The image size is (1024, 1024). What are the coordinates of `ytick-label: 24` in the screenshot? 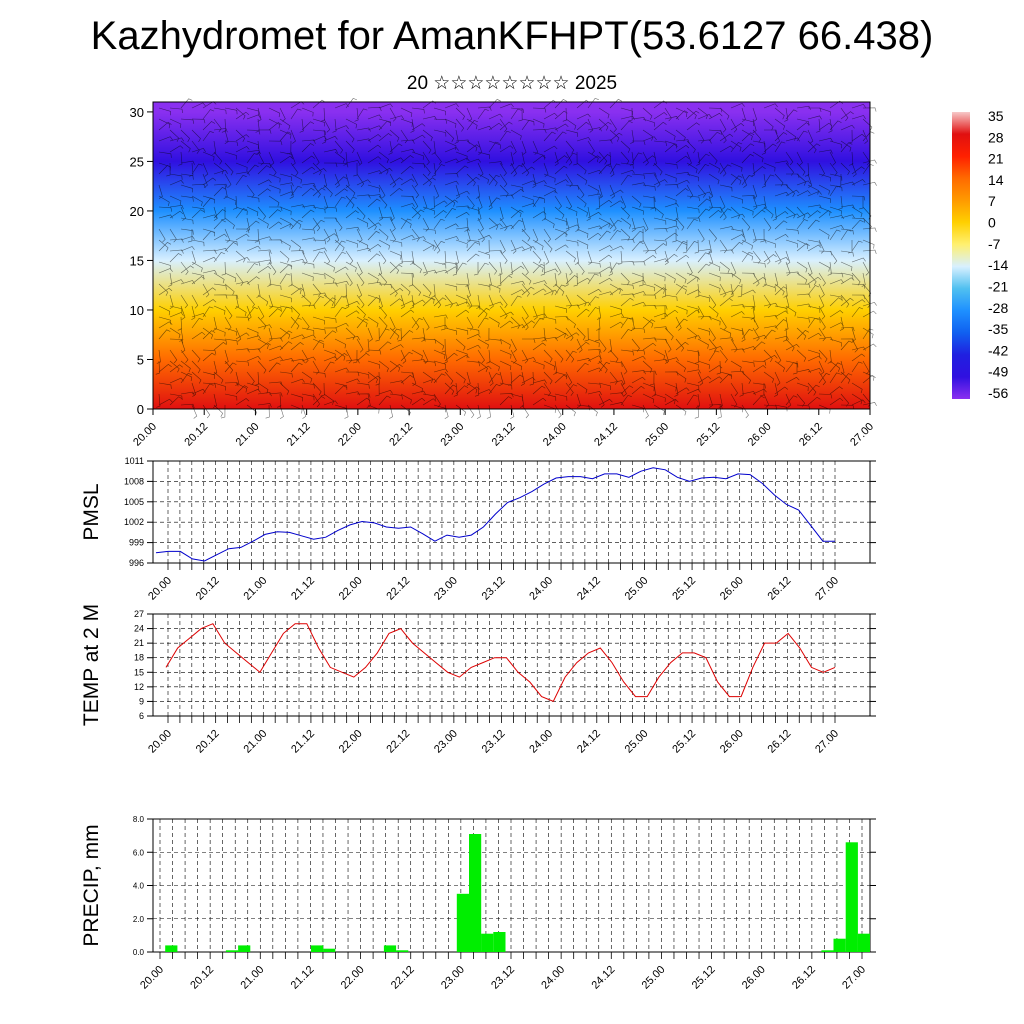 It's located at (139, 629).